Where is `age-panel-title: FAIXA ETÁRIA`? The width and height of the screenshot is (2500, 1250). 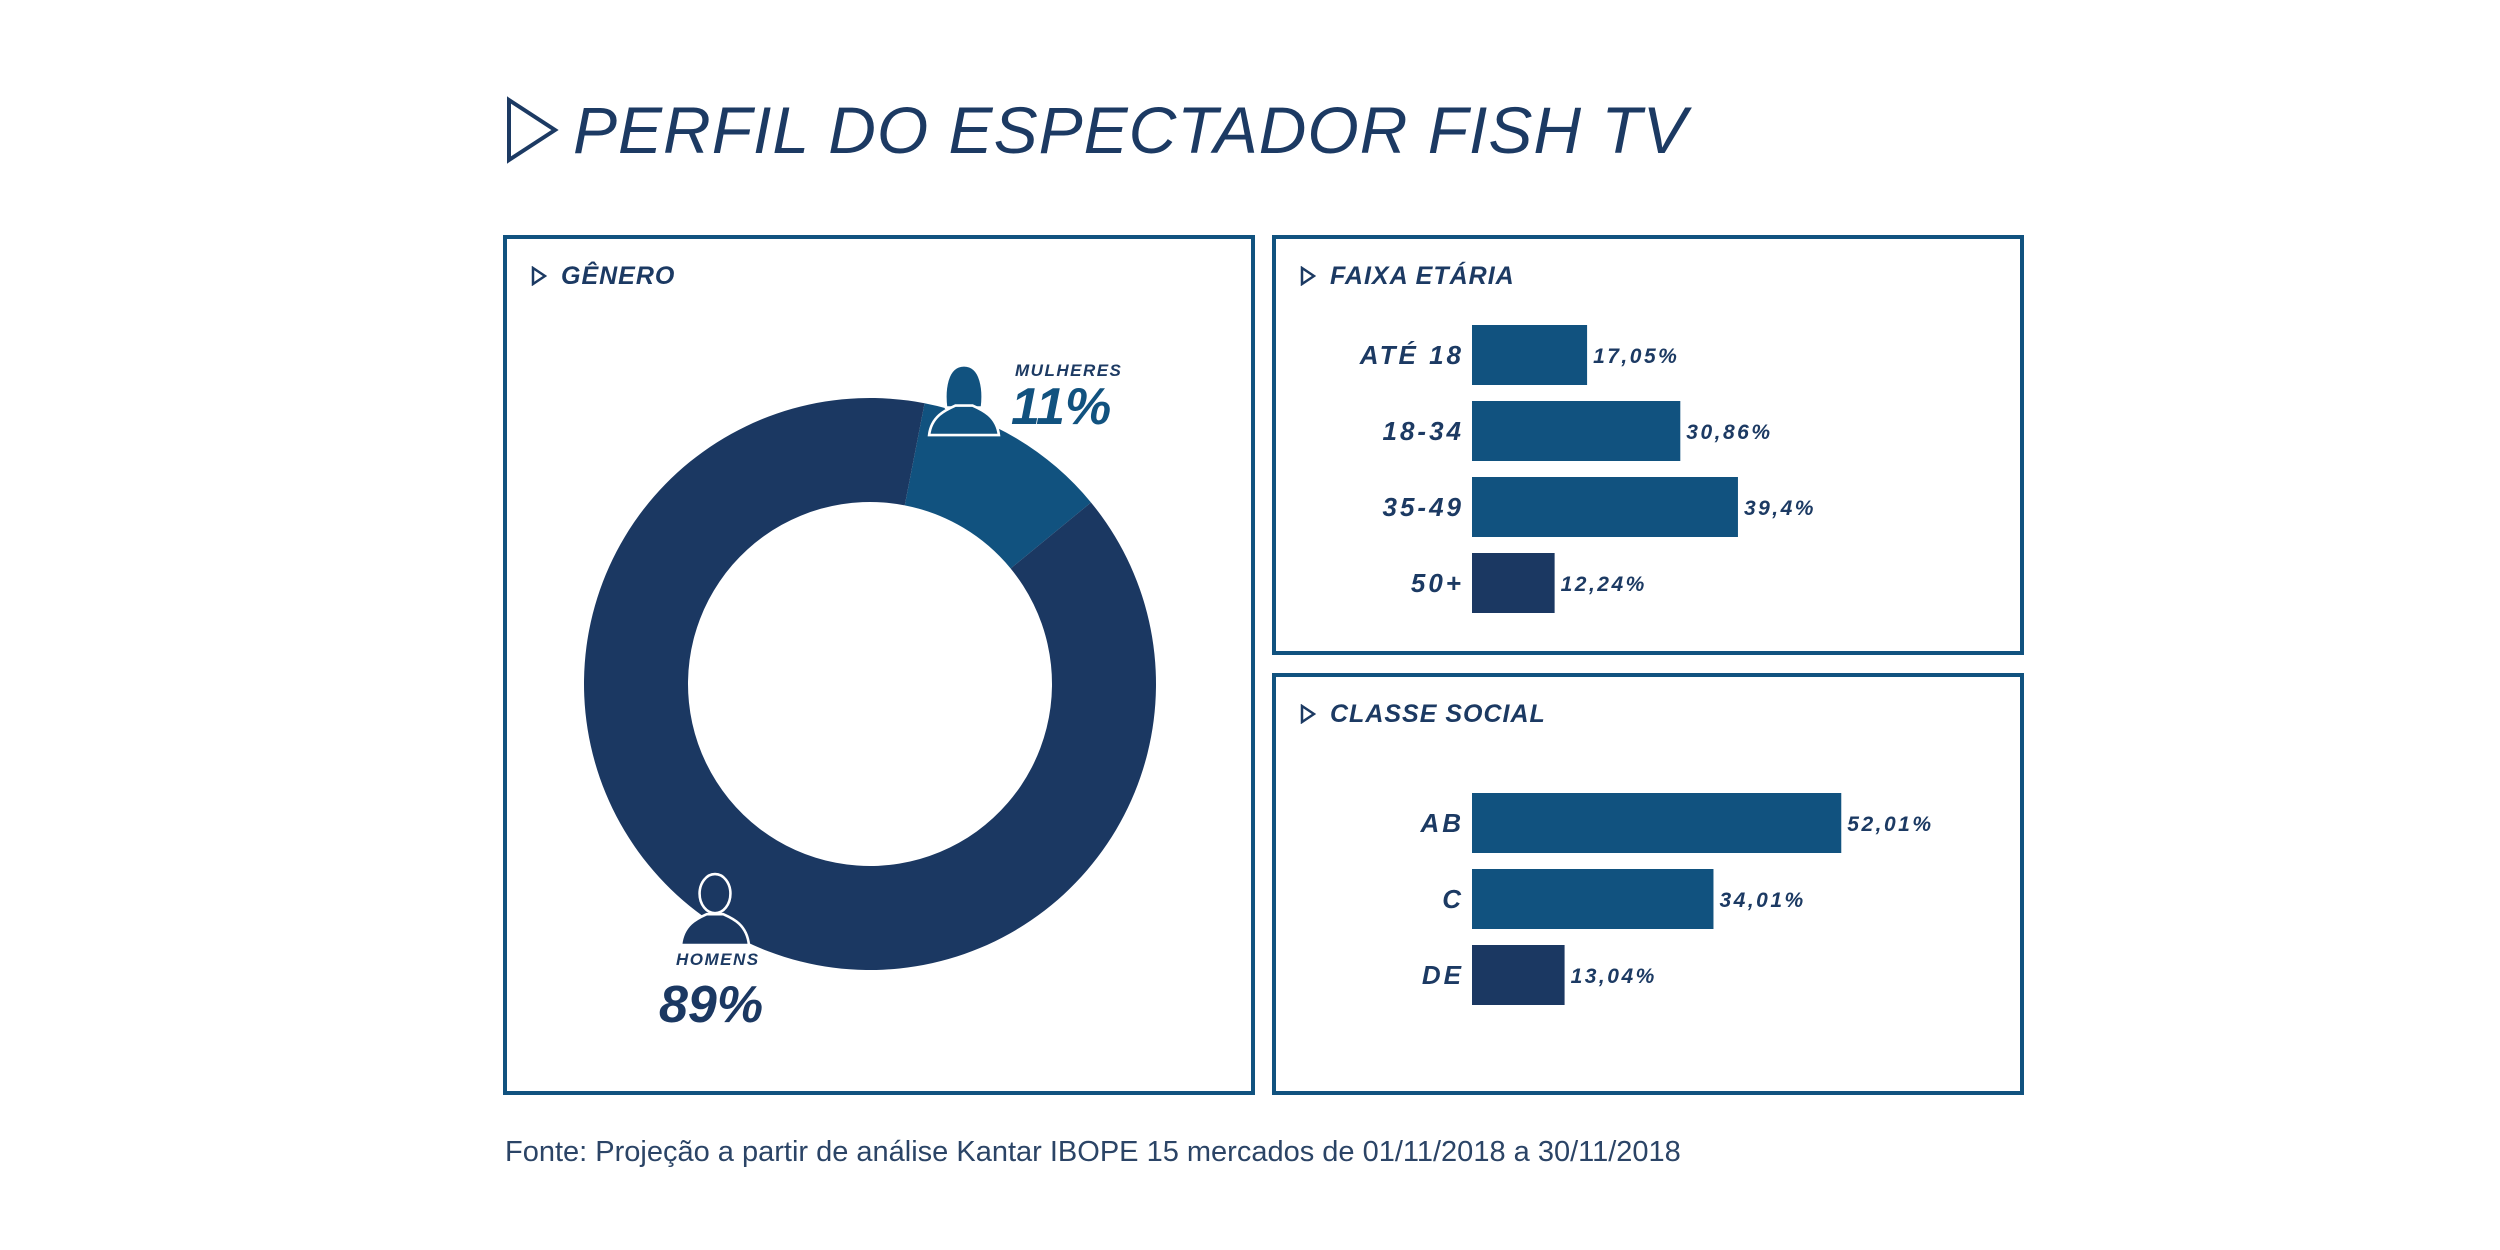 age-panel-title: FAIXA ETÁRIA is located at coordinates (1422, 275).